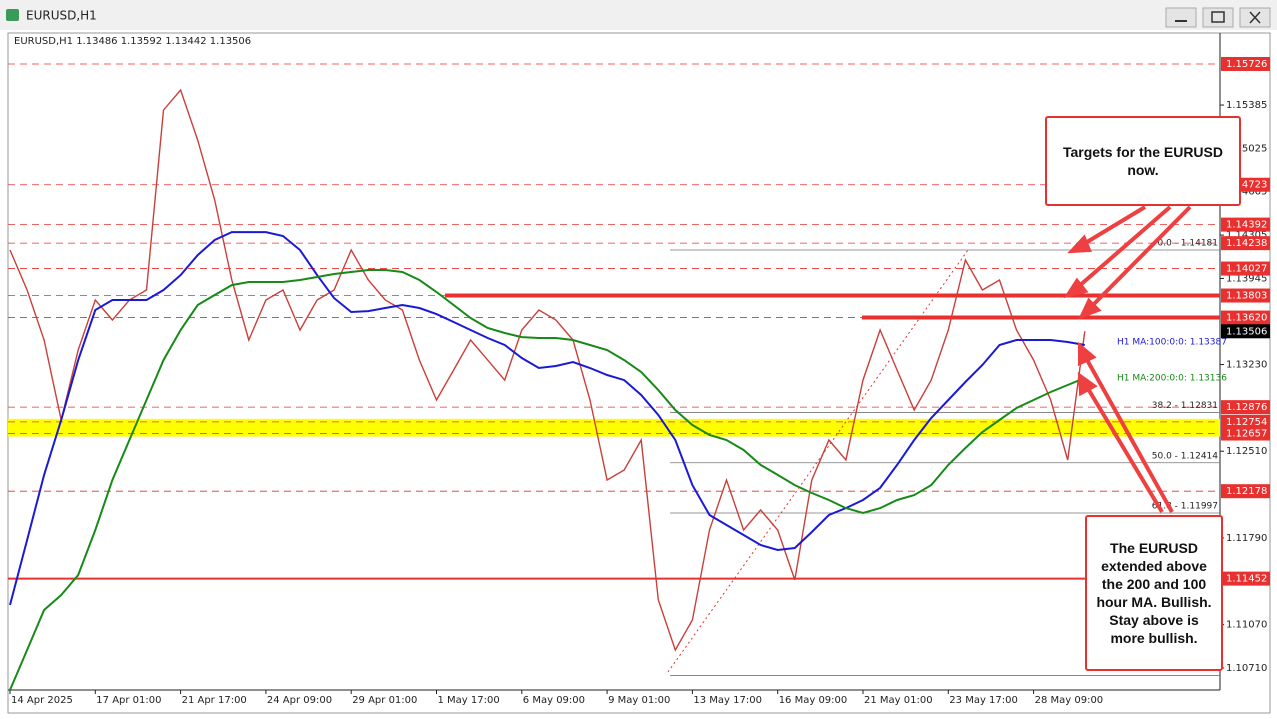 The width and height of the screenshot is (1277, 719). What do you see at coordinates (1246, 148) in the screenshot?
I see `y-tick-label: 1.15025` at bounding box center [1246, 148].